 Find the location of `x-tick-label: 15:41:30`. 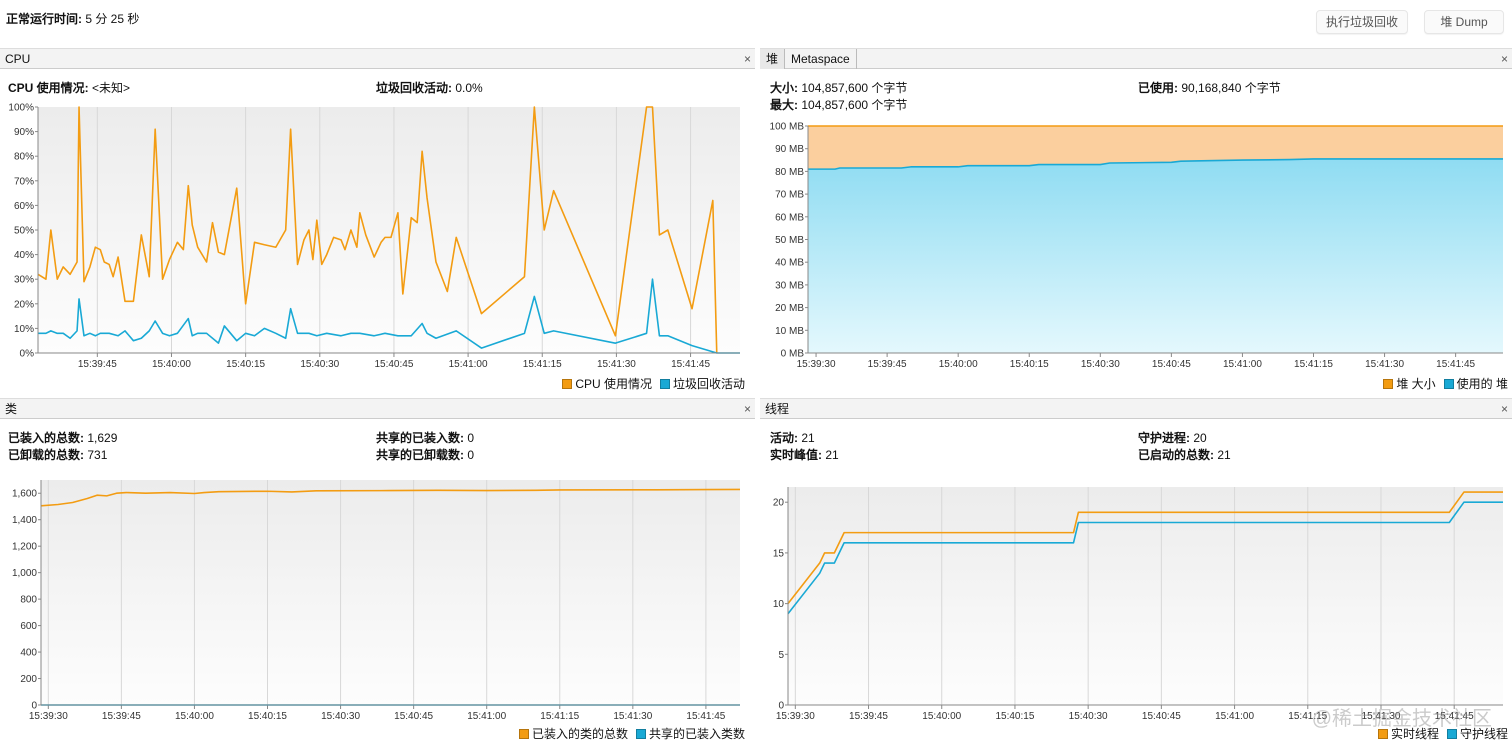

x-tick-label: 15:41:30 is located at coordinates (632, 716).